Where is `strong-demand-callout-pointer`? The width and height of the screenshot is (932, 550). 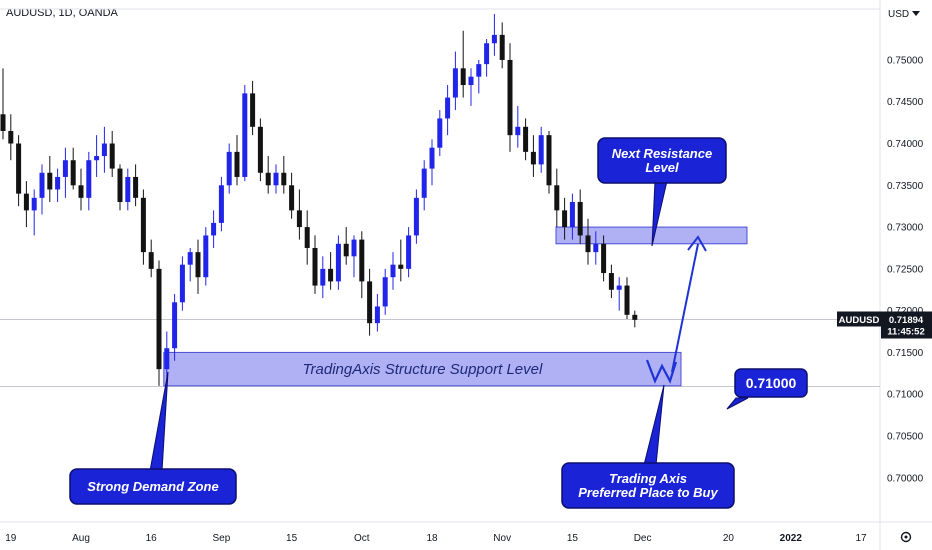 strong-demand-callout-pointer is located at coordinates (159, 421).